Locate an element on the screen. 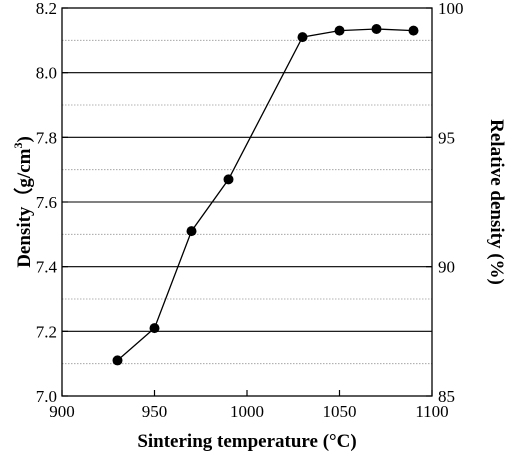 This screenshot has width=512, height=460. y-axis-label-text: Density（g/cm is located at coordinates (23, 207).